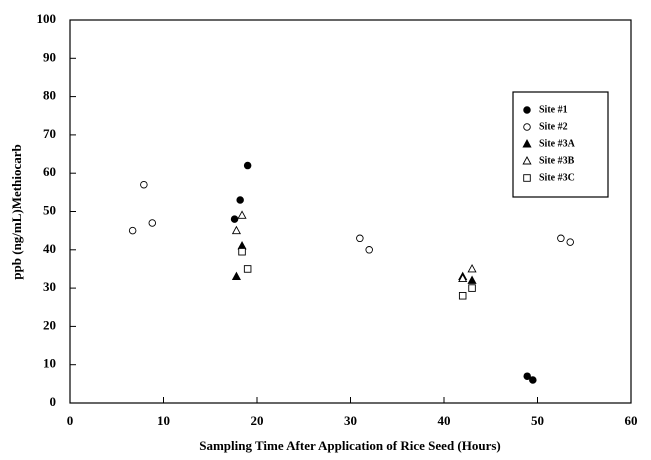  I want to click on legend-label: Site #3B, so click(557, 160).